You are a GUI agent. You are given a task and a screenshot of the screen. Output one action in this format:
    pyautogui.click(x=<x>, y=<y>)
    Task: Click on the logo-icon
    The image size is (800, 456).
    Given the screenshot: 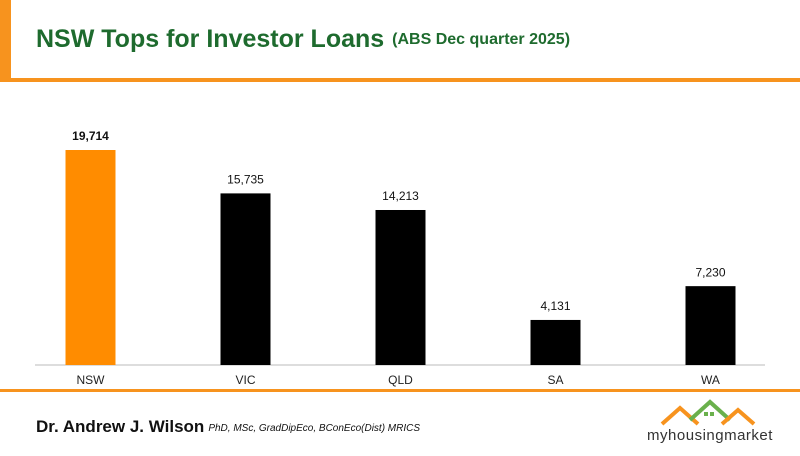 What is the action you would take?
    pyautogui.click(x=708, y=412)
    